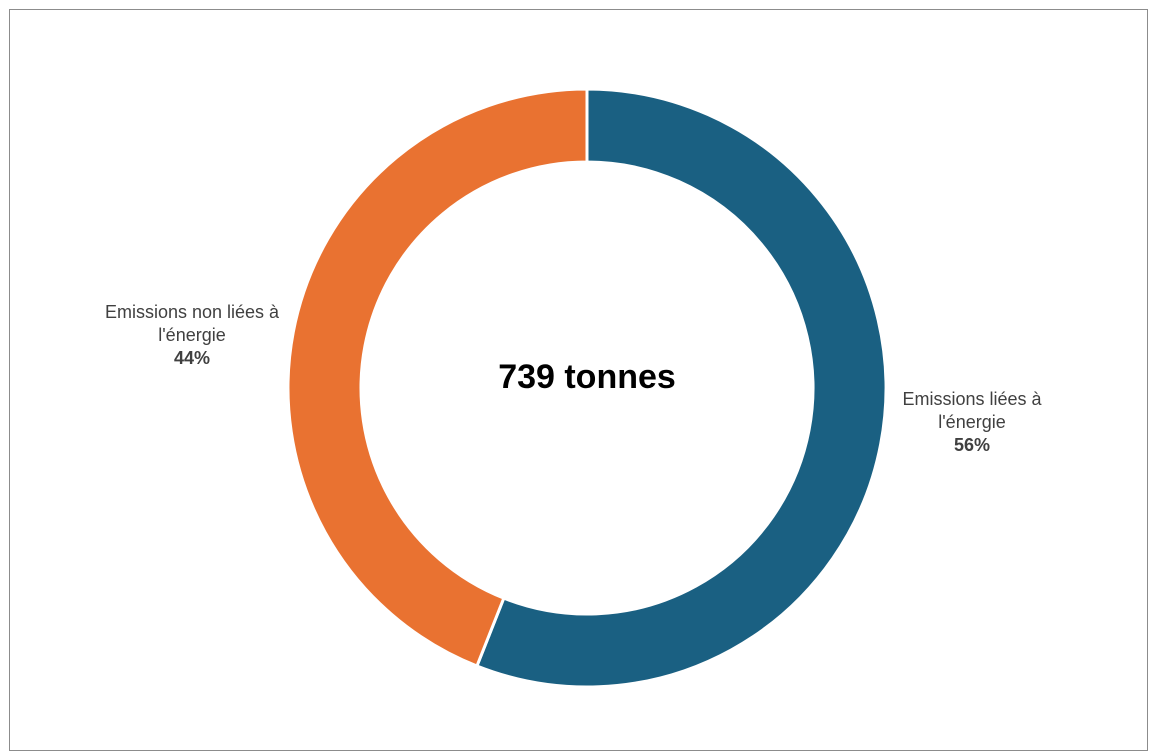  Describe the element at coordinates (192, 358) in the screenshot. I see `slice-percent-label: 44%` at that location.